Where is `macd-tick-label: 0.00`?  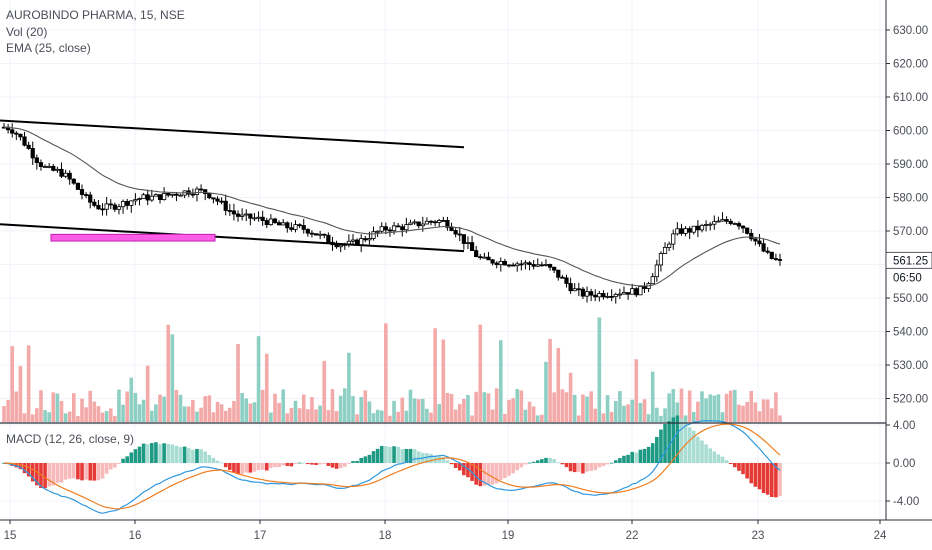 macd-tick-label: 0.00 is located at coordinates (904, 464).